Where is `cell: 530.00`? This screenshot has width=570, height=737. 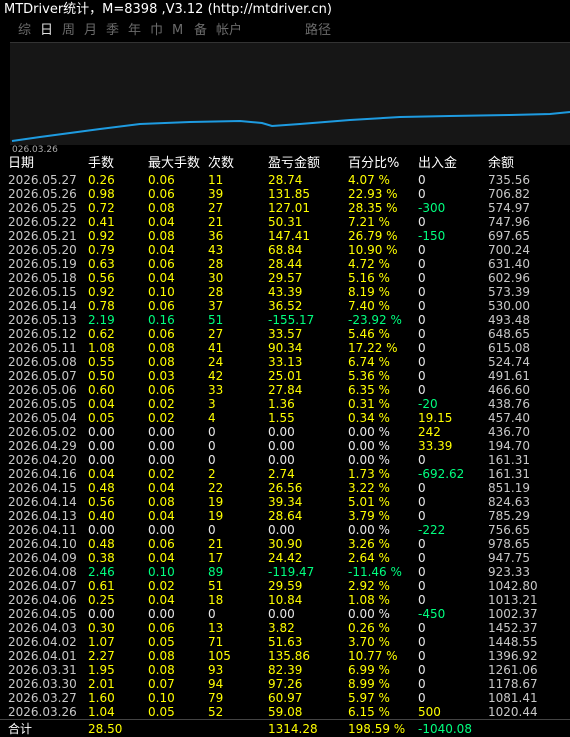
cell: 530.00 is located at coordinates (509, 306).